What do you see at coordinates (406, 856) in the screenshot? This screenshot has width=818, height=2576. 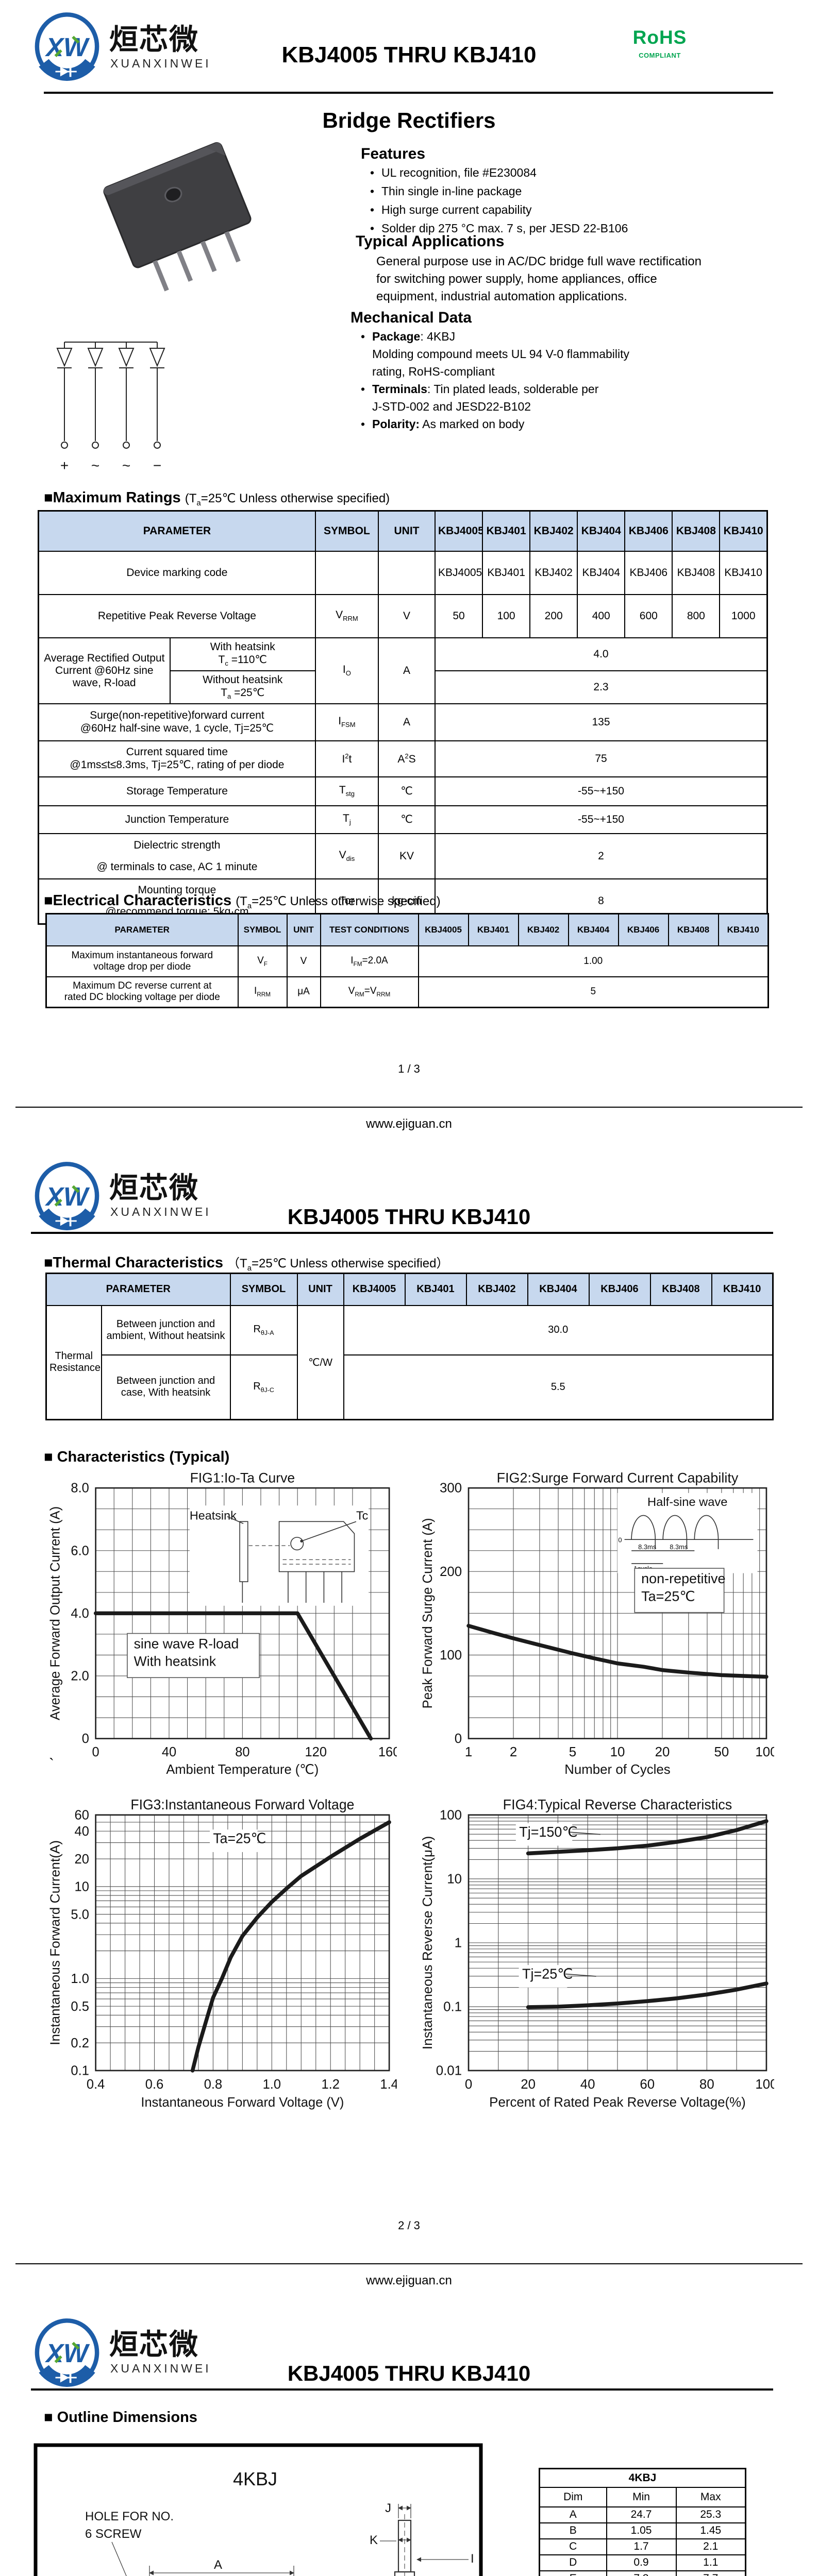 I see `unit-cell: KV` at bounding box center [406, 856].